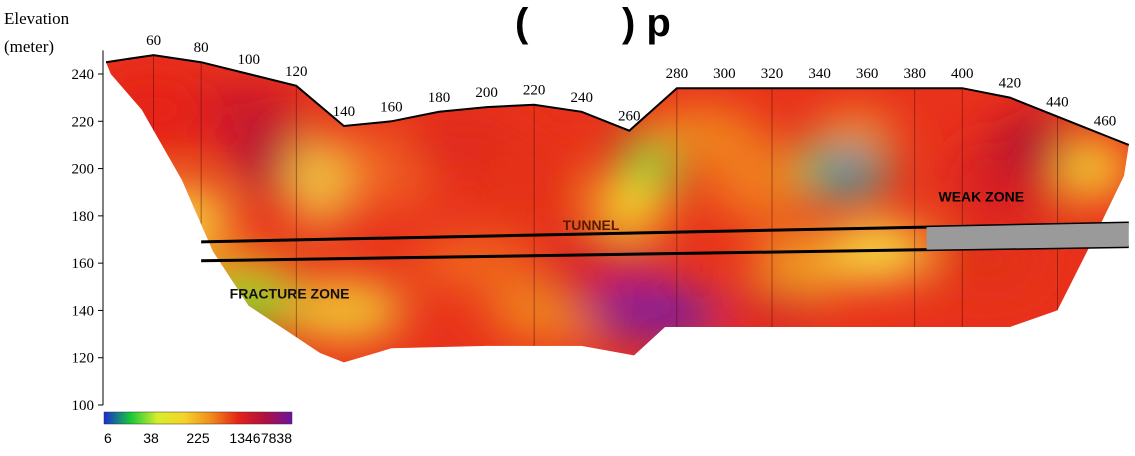 This screenshot has width=1135, height=456. What do you see at coordinates (198, 418) in the screenshot?
I see `colorbar-gradient` at bounding box center [198, 418].